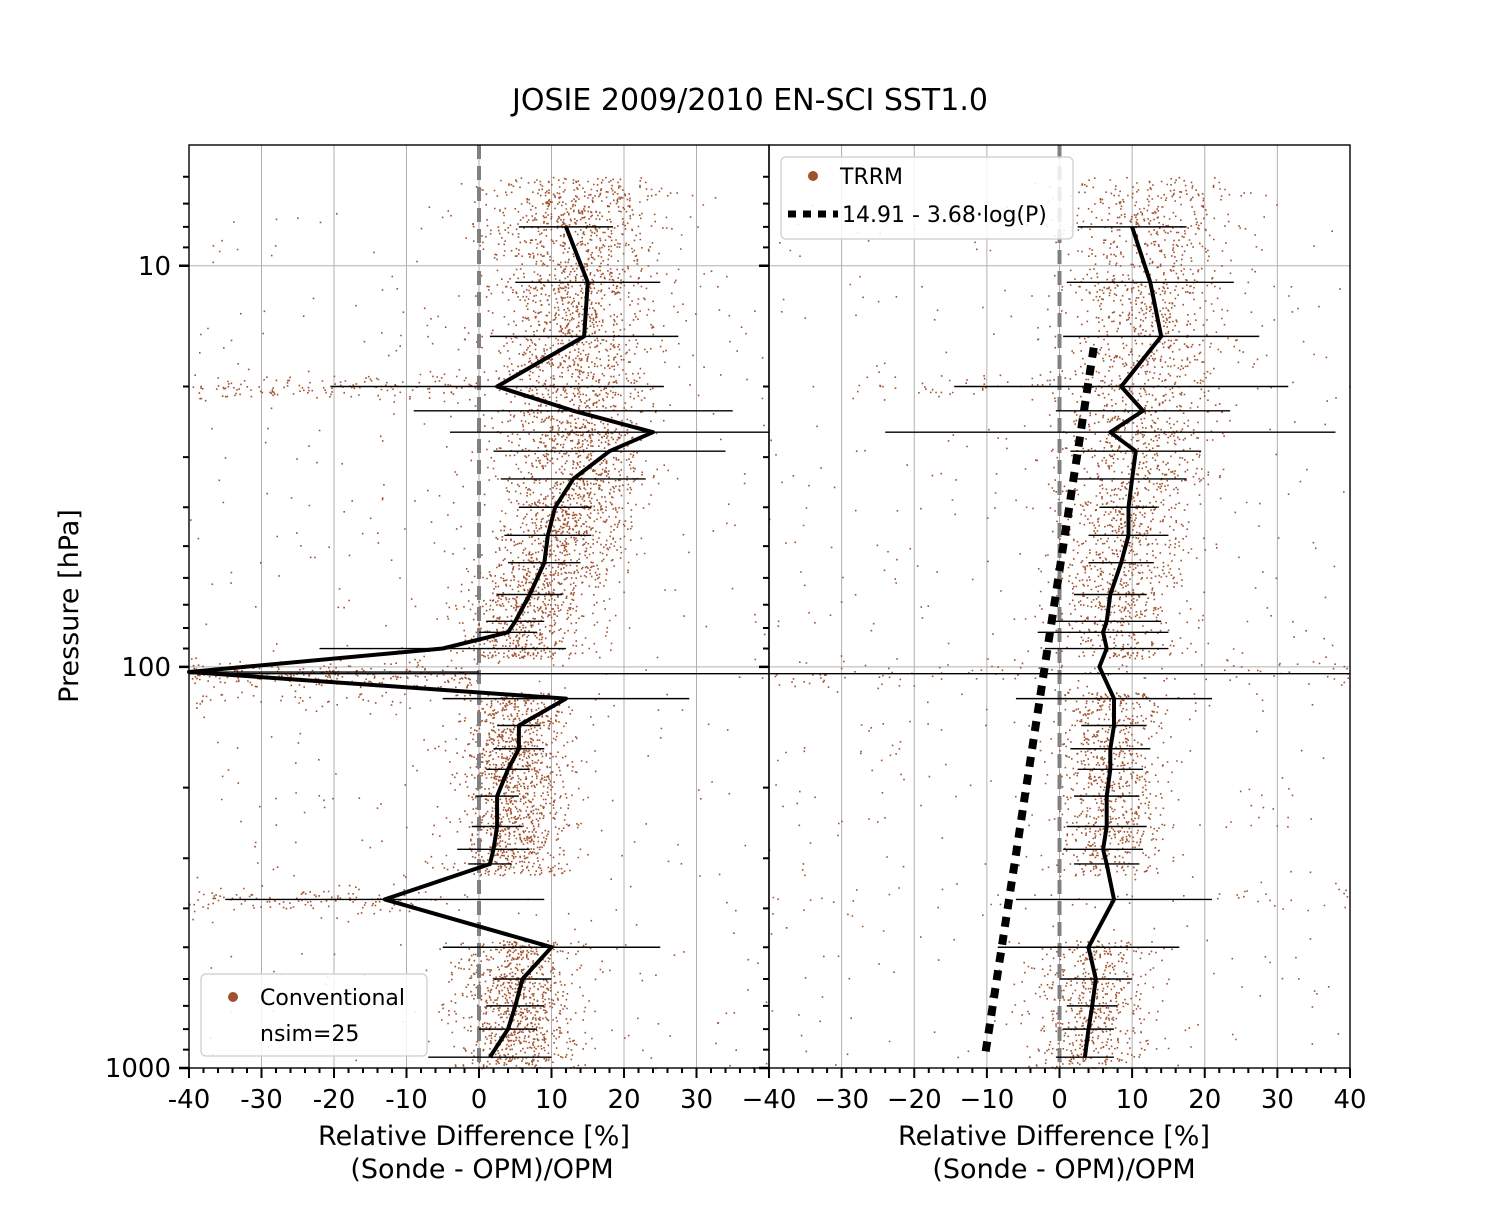 The image size is (1500, 1205). I want to click on y-tick-label: 10, so click(154, 267).